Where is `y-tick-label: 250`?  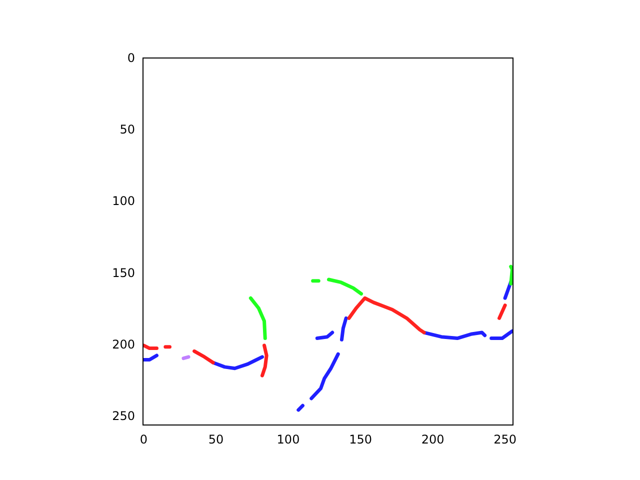
y-tick-label: 250 is located at coordinates (123, 416).